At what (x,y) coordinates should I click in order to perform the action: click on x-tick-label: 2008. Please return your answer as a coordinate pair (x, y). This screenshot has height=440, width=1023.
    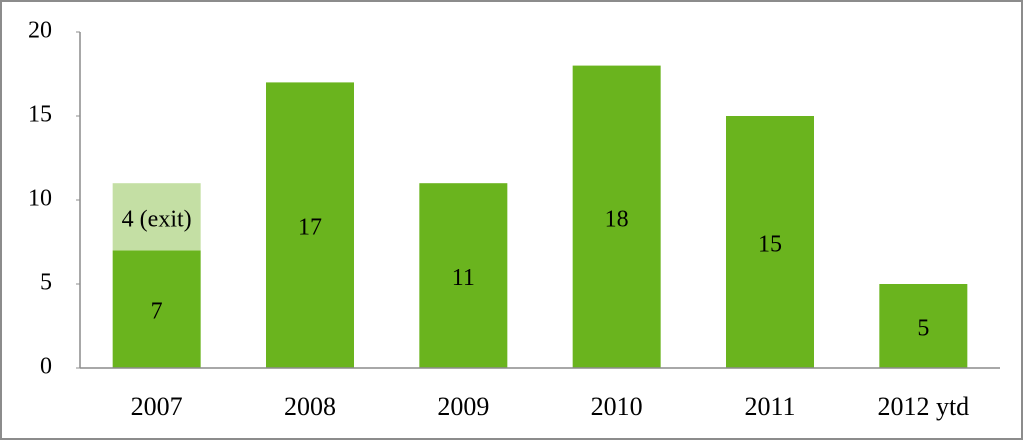
    Looking at the image, I should click on (310, 406).